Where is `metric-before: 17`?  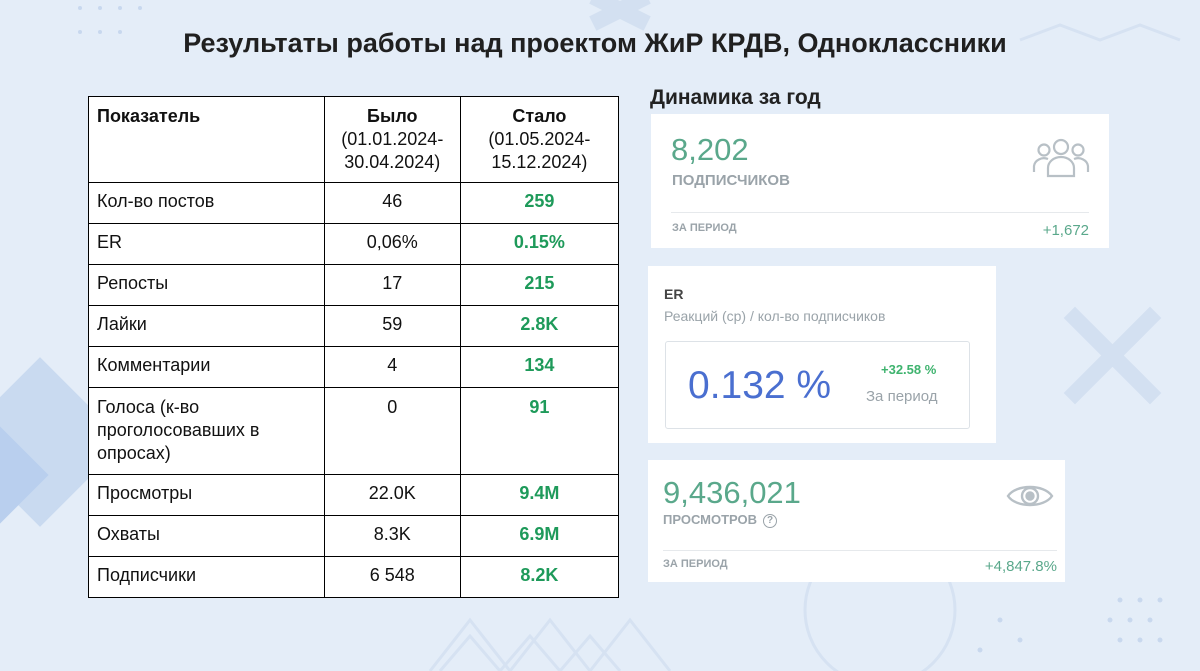 metric-before: 17 is located at coordinates (392, 285).